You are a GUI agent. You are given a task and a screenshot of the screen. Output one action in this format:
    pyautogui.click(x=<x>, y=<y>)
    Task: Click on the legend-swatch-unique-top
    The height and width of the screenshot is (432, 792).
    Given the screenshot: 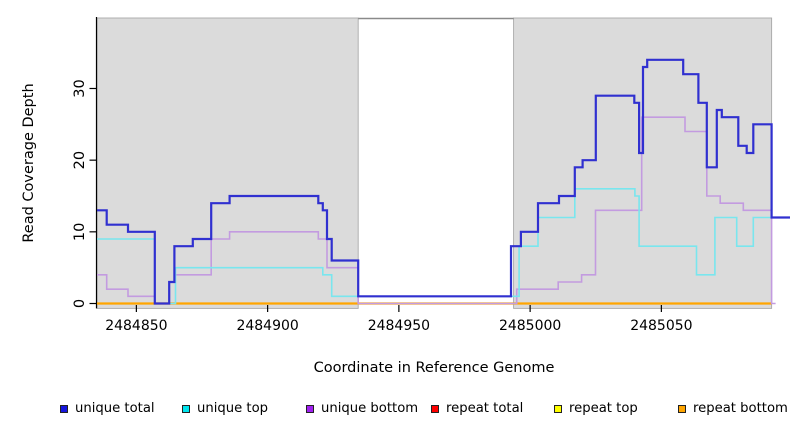 What is the action you would take?
    pyautogui.click(x=186, y=408)
    